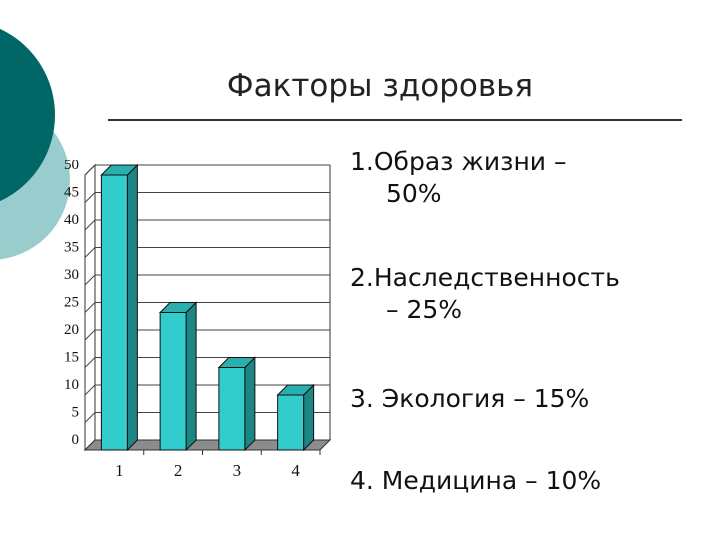 The image size is (720, 540). Describe the element at coordinates (424, 309) in the screenshot. I see `factor-item-heredity-line2: – 25%` at that location.